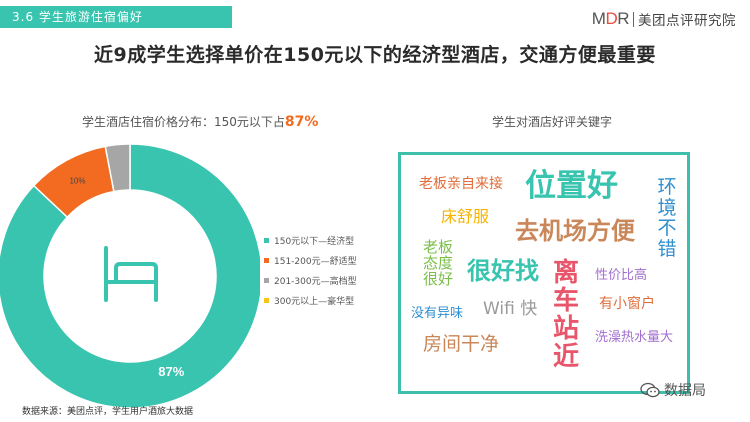 The image size is (750, 422). I want to click on legend-label: 150元以下—经济型, so click(314, 241).